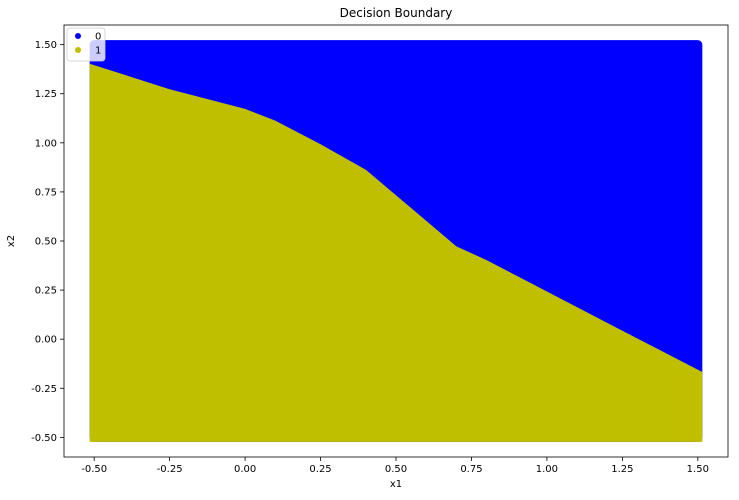 Image resolution: width=739 pixels, height=500 pixels. I want to click on y-tick-label: -0.25, so click(44, 389).